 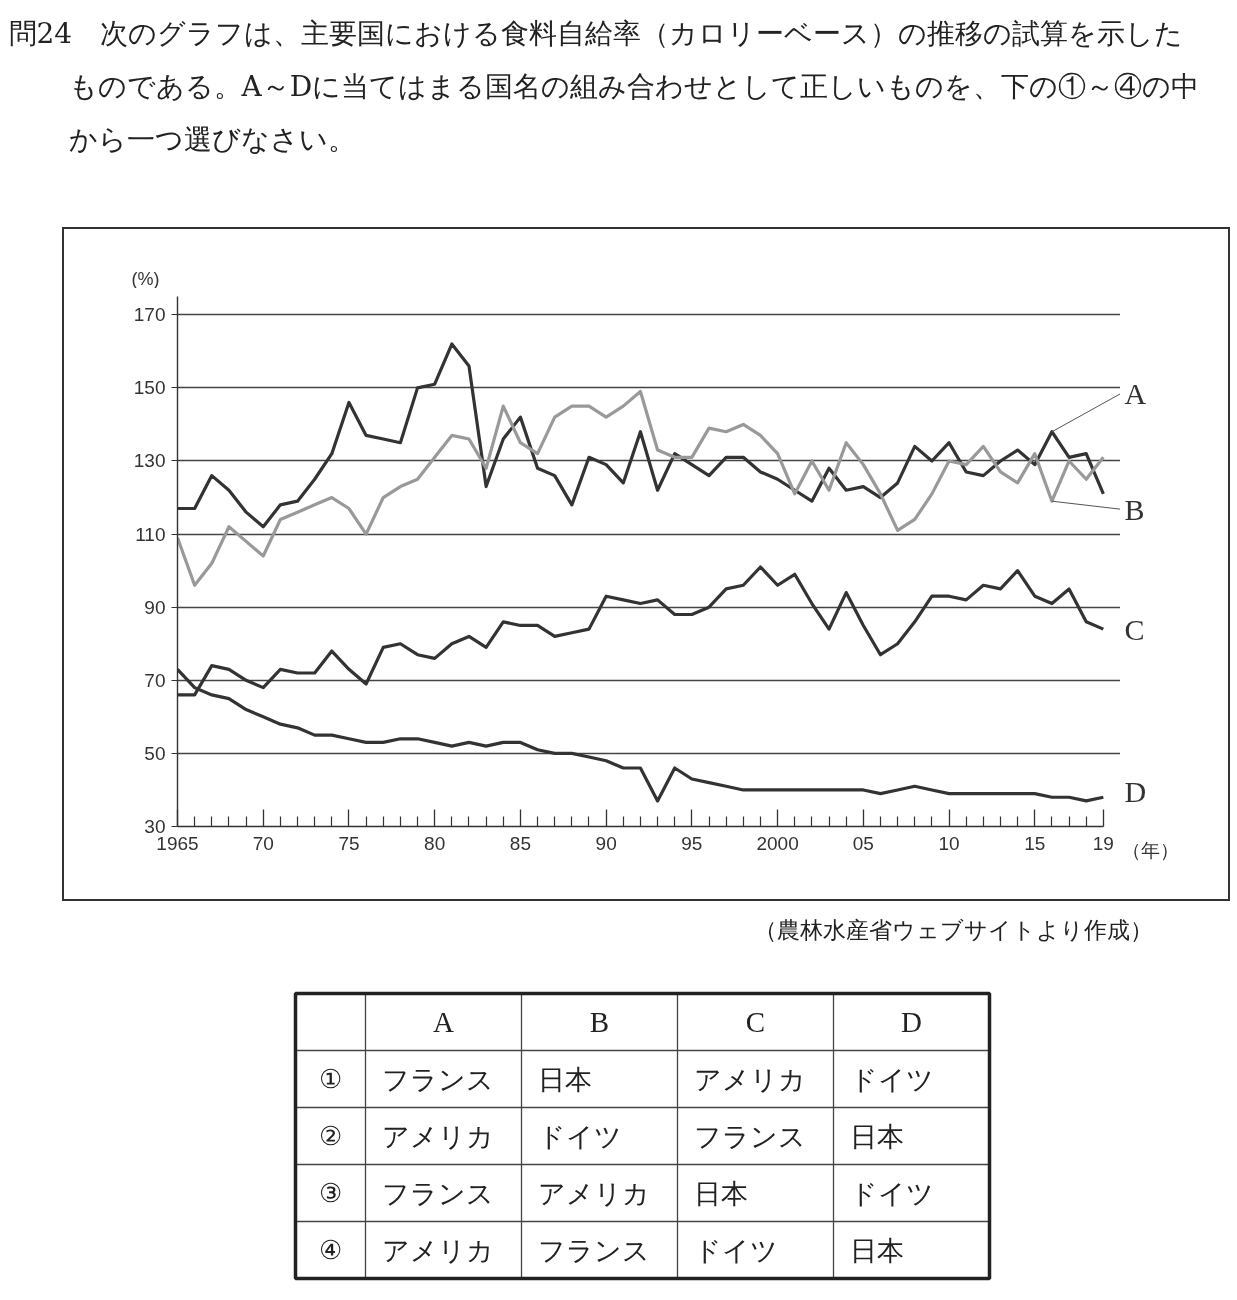 What do you see at coordinates (155, 607) in the screenshot?
I see `y-tick-label: 90` at bounding box center [155, 607].